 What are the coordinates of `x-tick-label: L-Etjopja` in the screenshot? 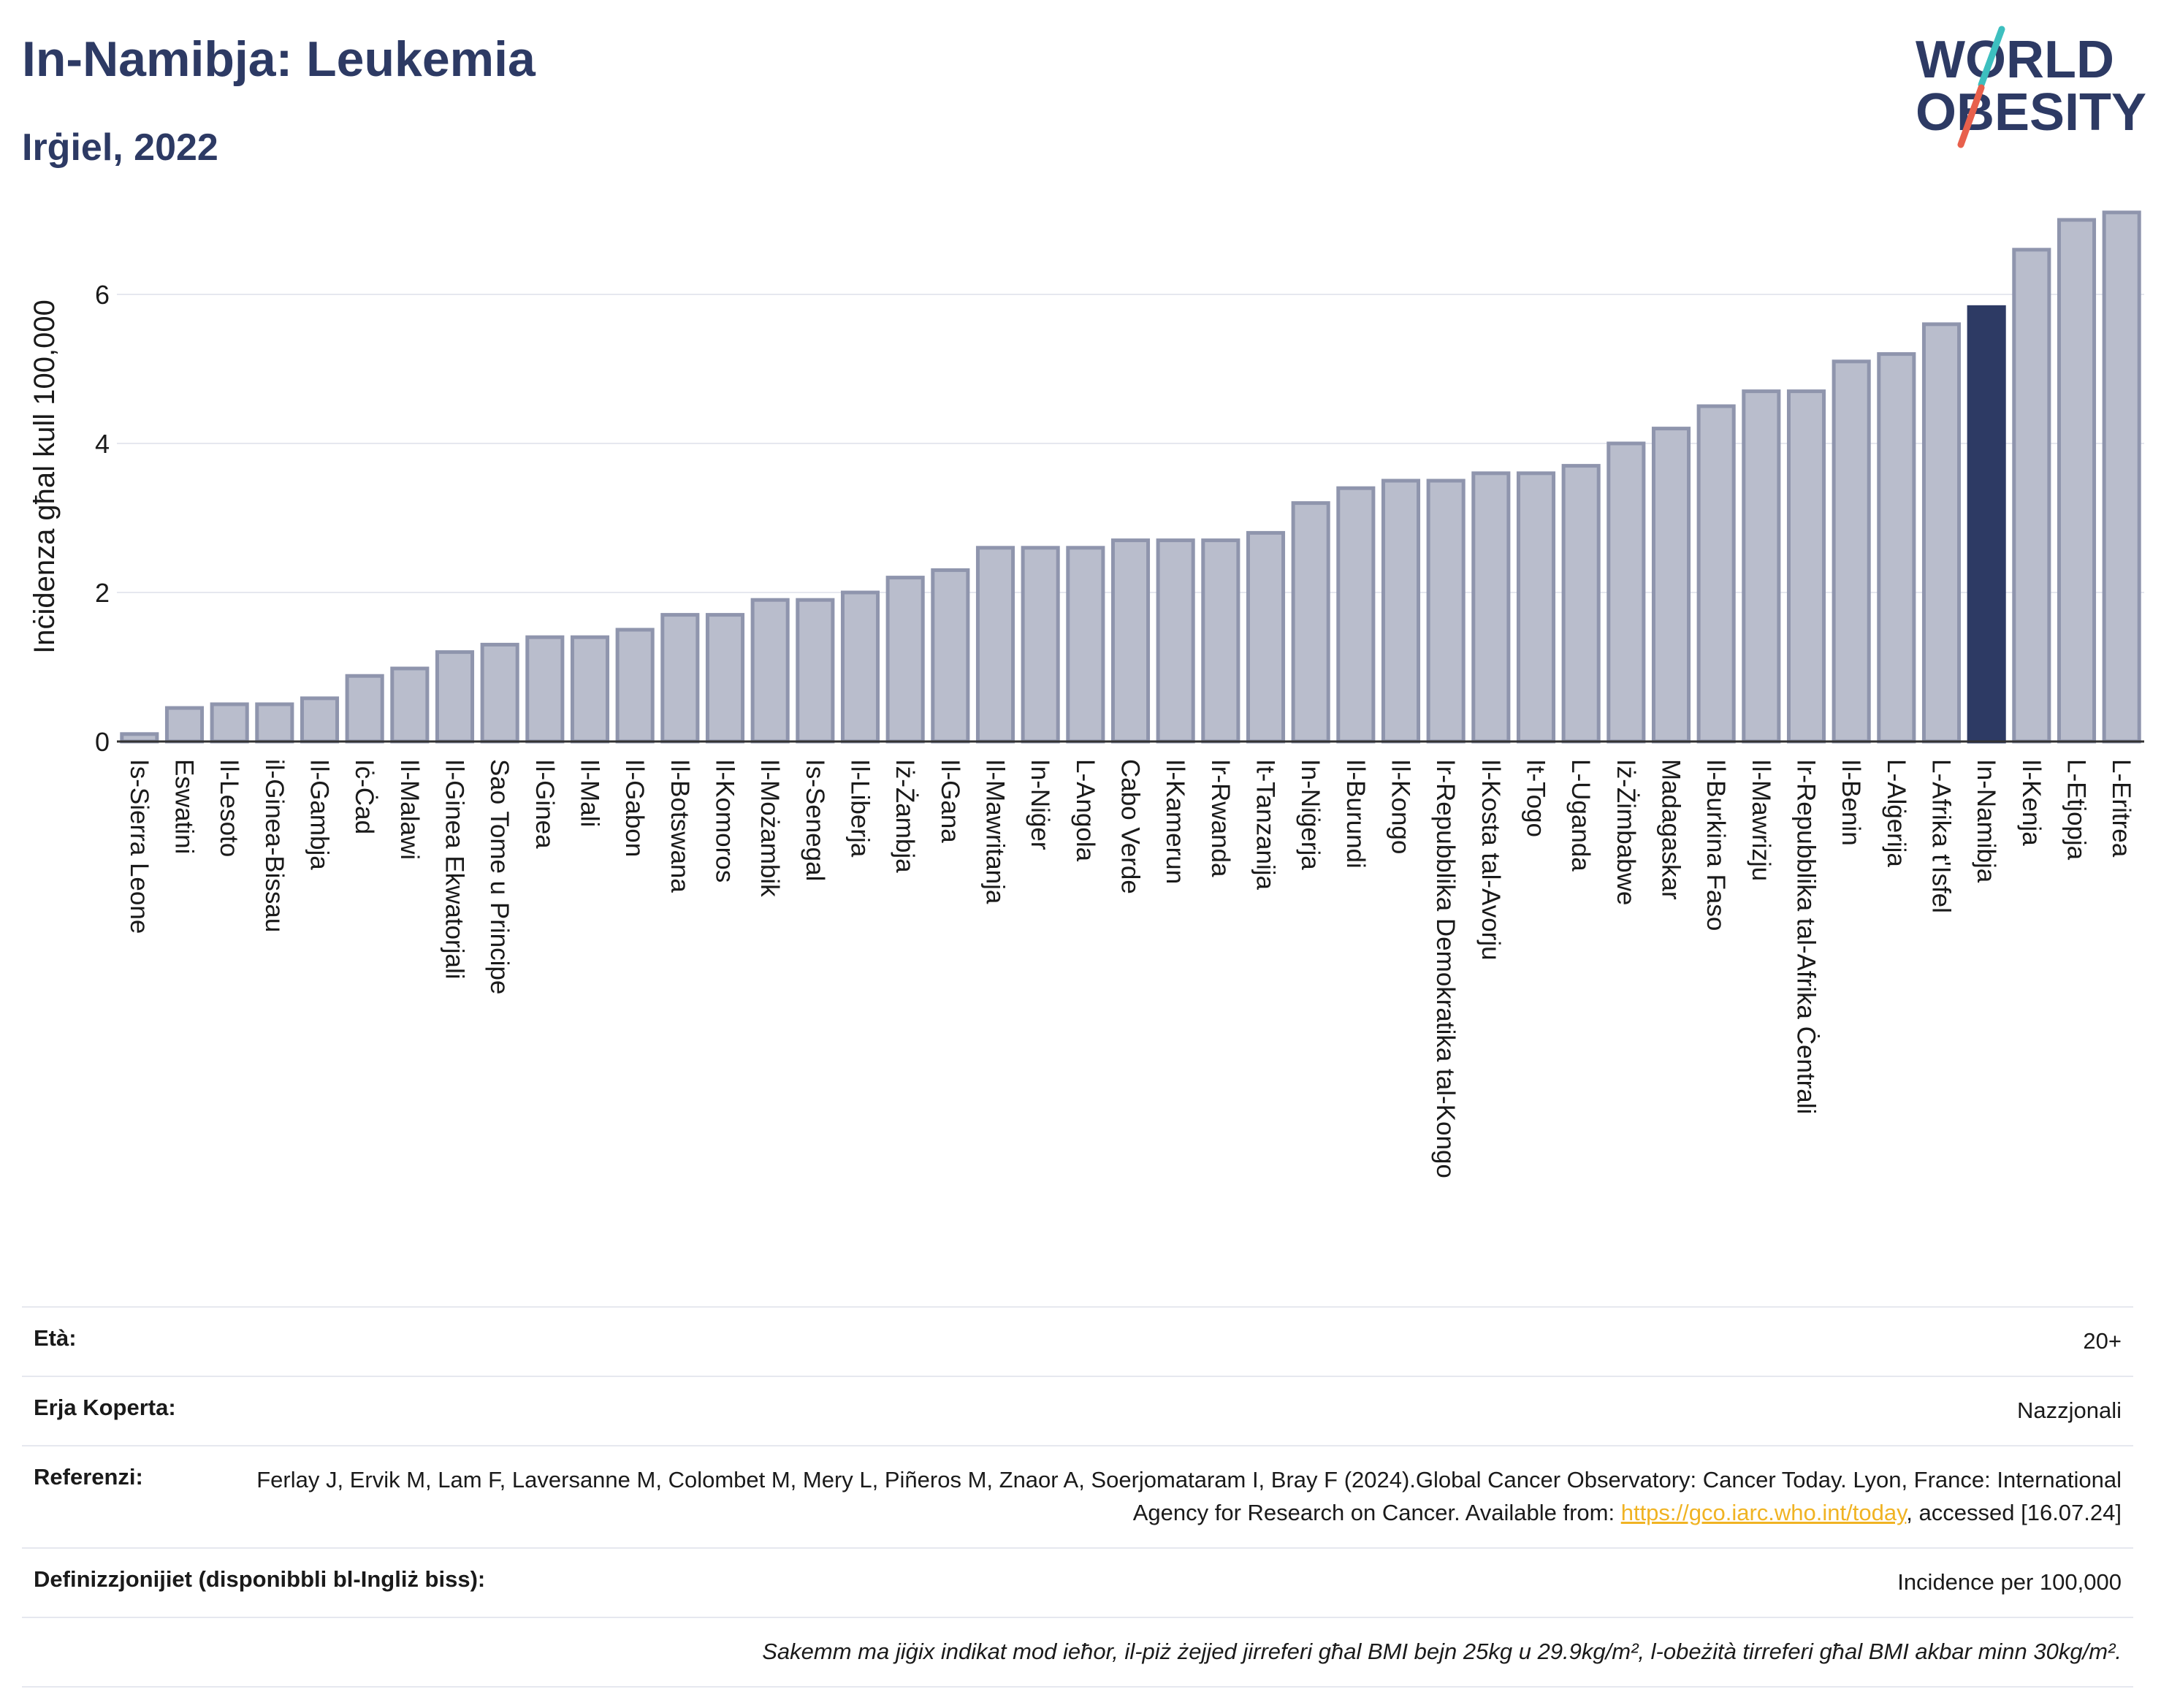 It's located at (2076, 810).